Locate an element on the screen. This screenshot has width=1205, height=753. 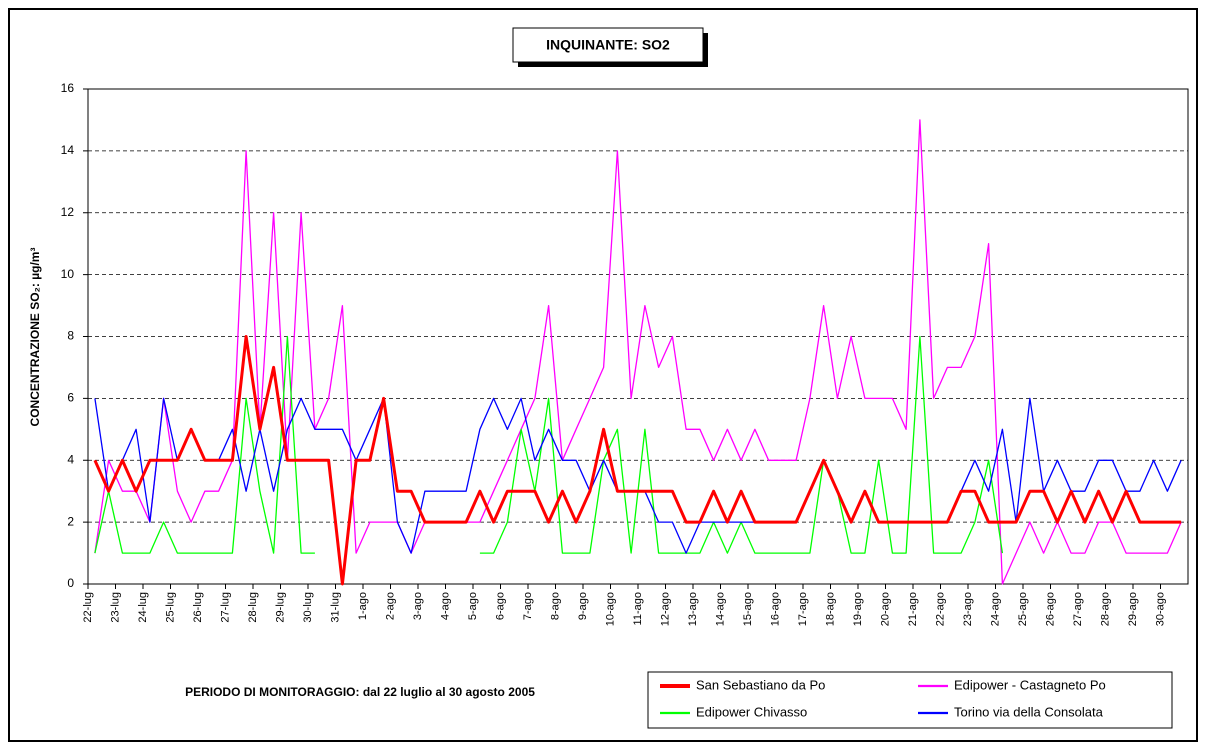
x-tick-label: 15-ago is located at coordinates (748, 609).